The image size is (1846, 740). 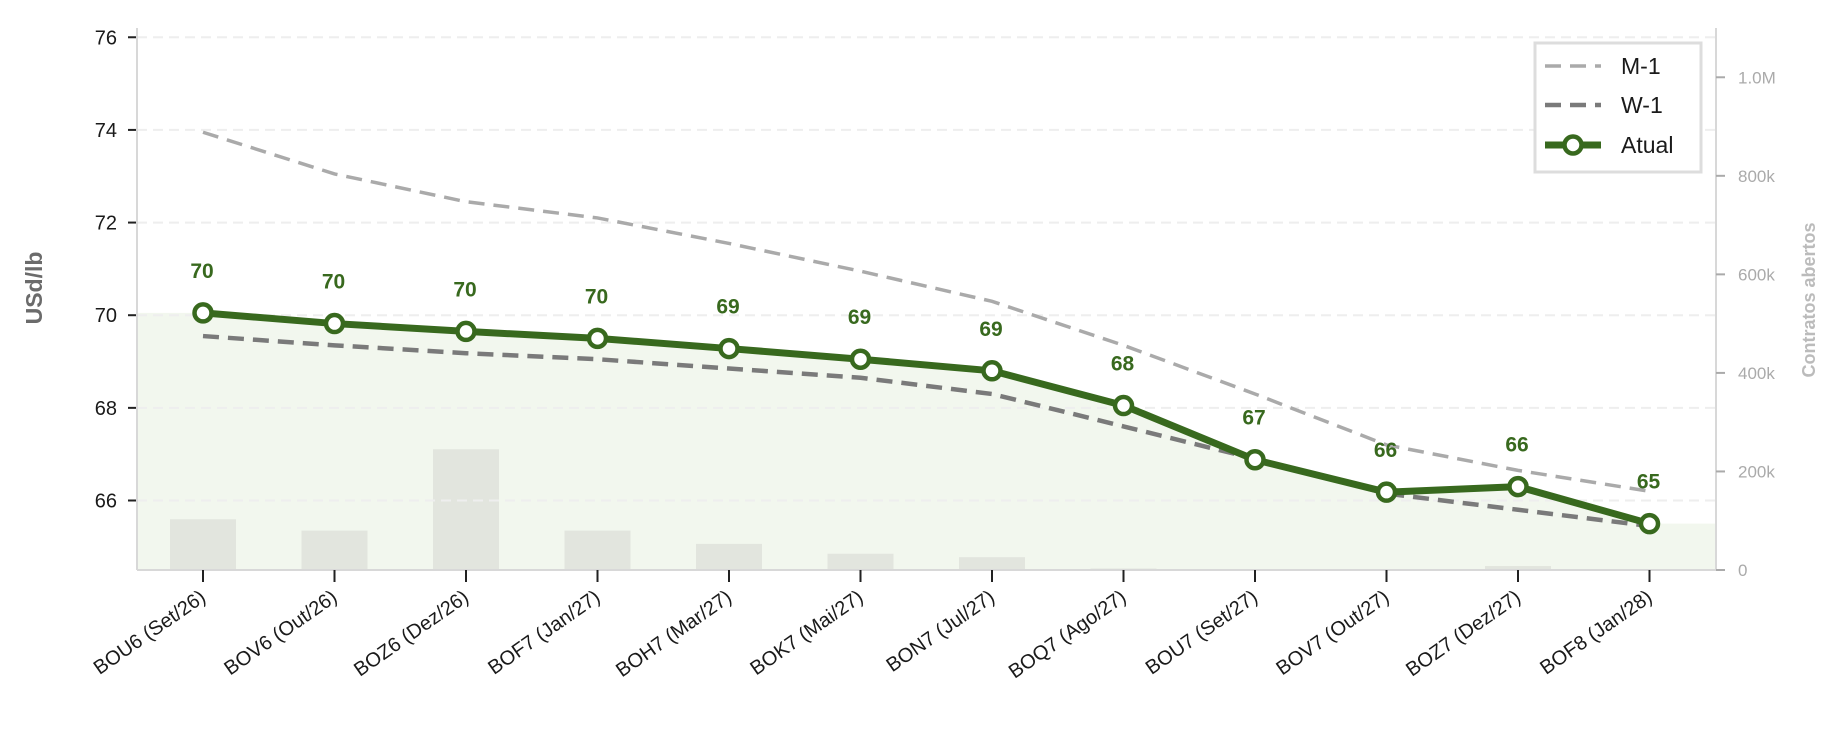 What do you see at coordinates (806, 633) in the screenshot?
I see `x-tick-label: BOK7 (Mai/27)` at bounding box center [806, 633].